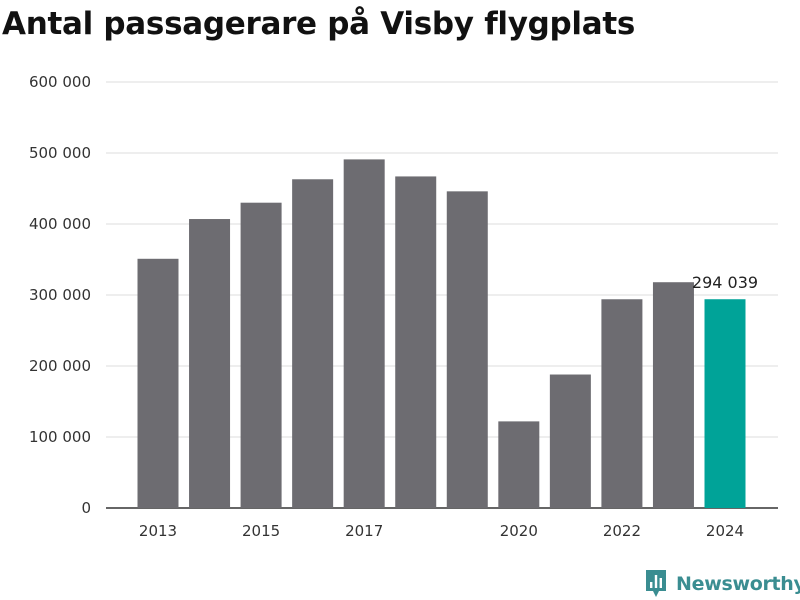 The height and width of the screenshot is (600, 800). I want to click on bar-2018, so click(416, 342).